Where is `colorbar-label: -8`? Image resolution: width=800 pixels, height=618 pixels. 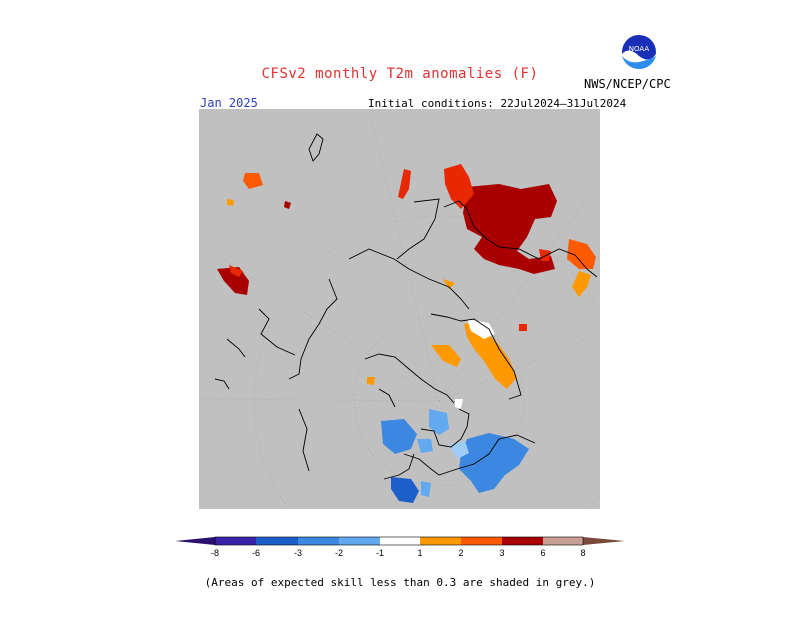 colorbar-label: -8 is located at coordinates (215, 553).